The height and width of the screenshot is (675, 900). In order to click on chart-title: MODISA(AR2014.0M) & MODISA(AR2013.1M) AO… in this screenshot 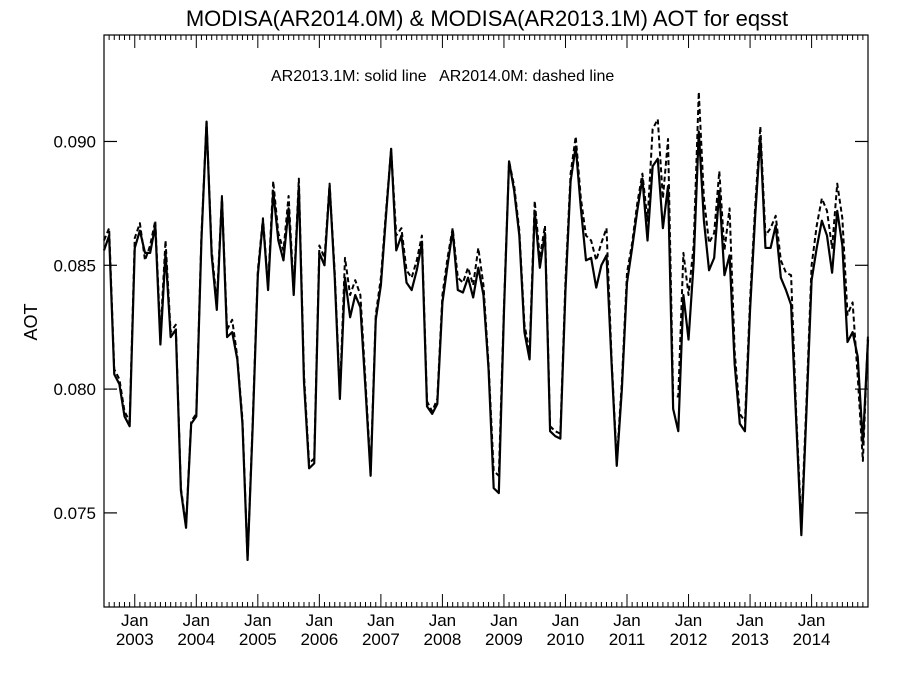, I will do `click(487, 18)`.